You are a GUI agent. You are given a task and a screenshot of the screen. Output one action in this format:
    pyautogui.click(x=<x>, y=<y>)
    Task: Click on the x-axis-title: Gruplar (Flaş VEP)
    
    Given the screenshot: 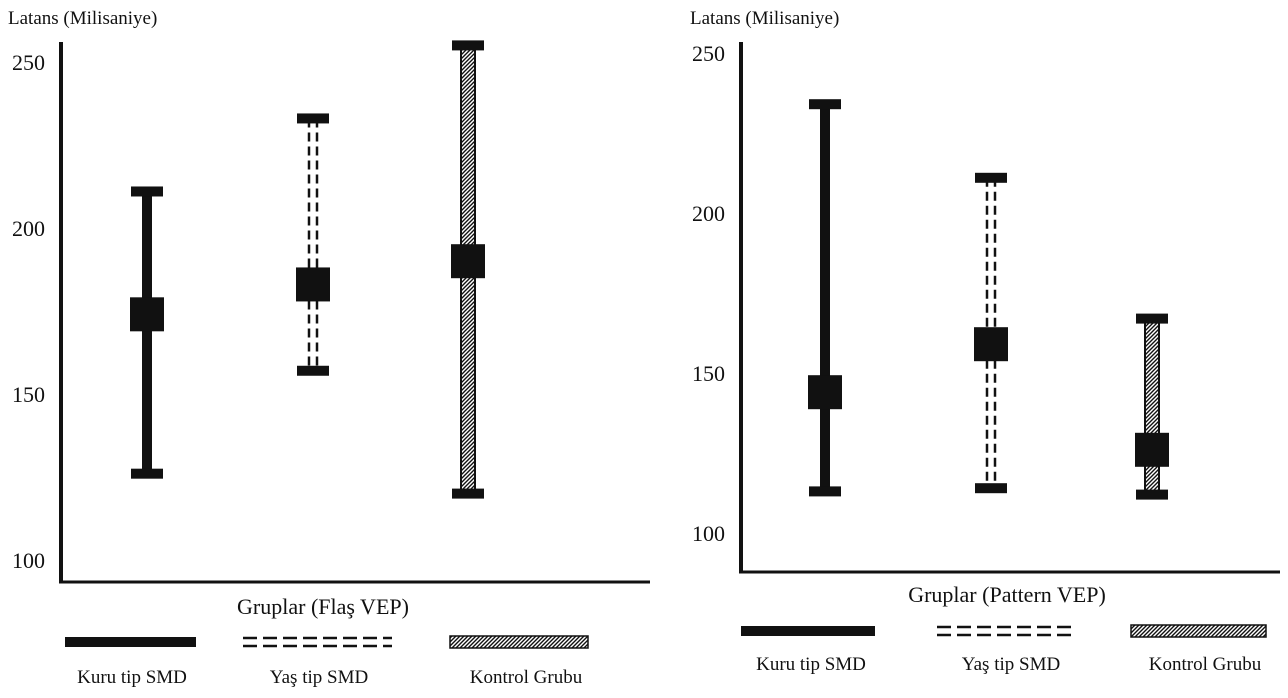 What is the action you would take?
    pyautogui.click(x=323, y=606)
    